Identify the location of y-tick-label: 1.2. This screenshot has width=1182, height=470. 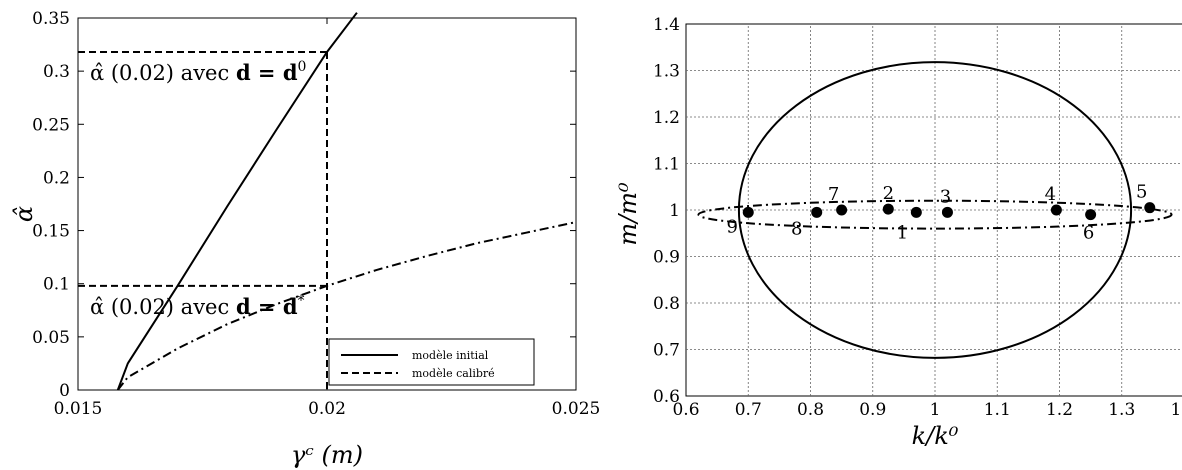
(666, 118).